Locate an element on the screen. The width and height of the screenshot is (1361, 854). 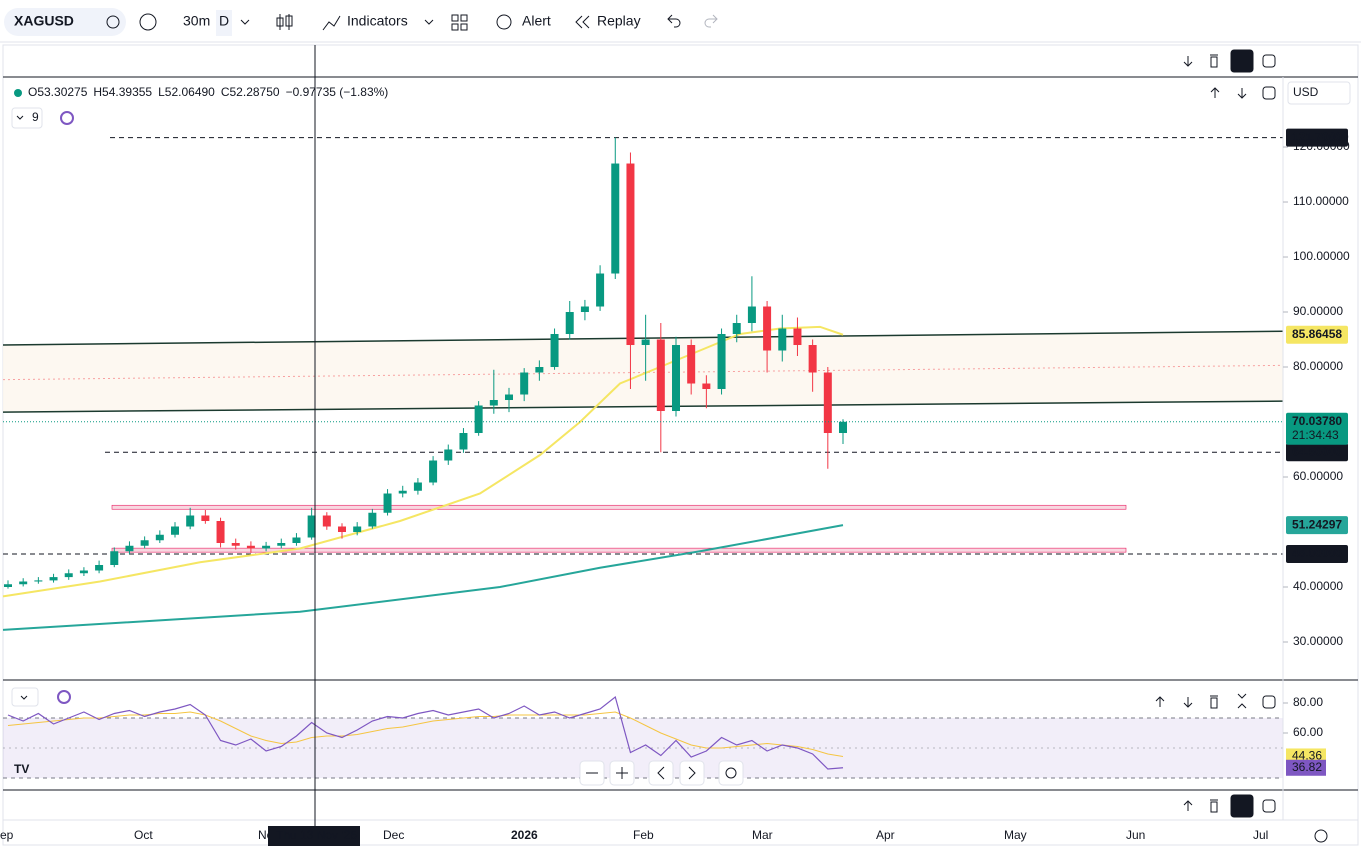
currency-box is located at coordinates (1319, 93).